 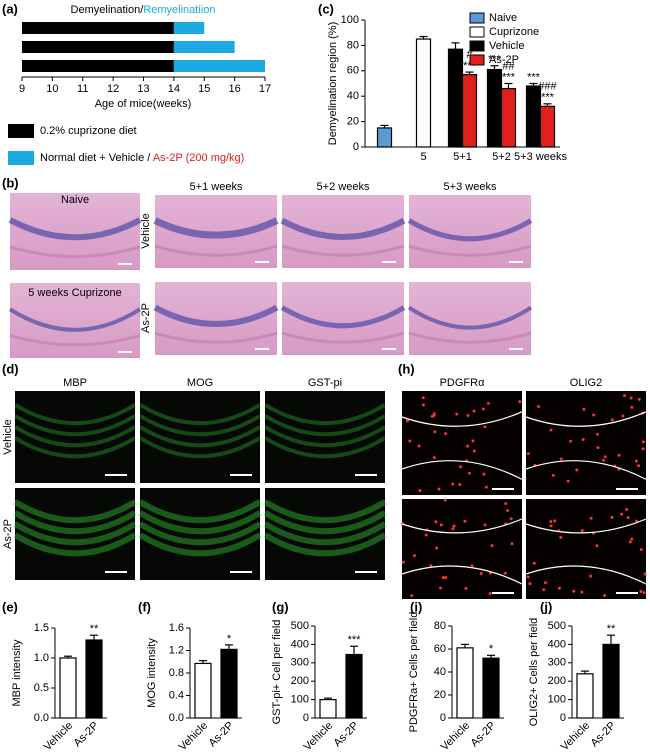 I want to click on column-title: PDGFRα, so click(x=463, y=383).